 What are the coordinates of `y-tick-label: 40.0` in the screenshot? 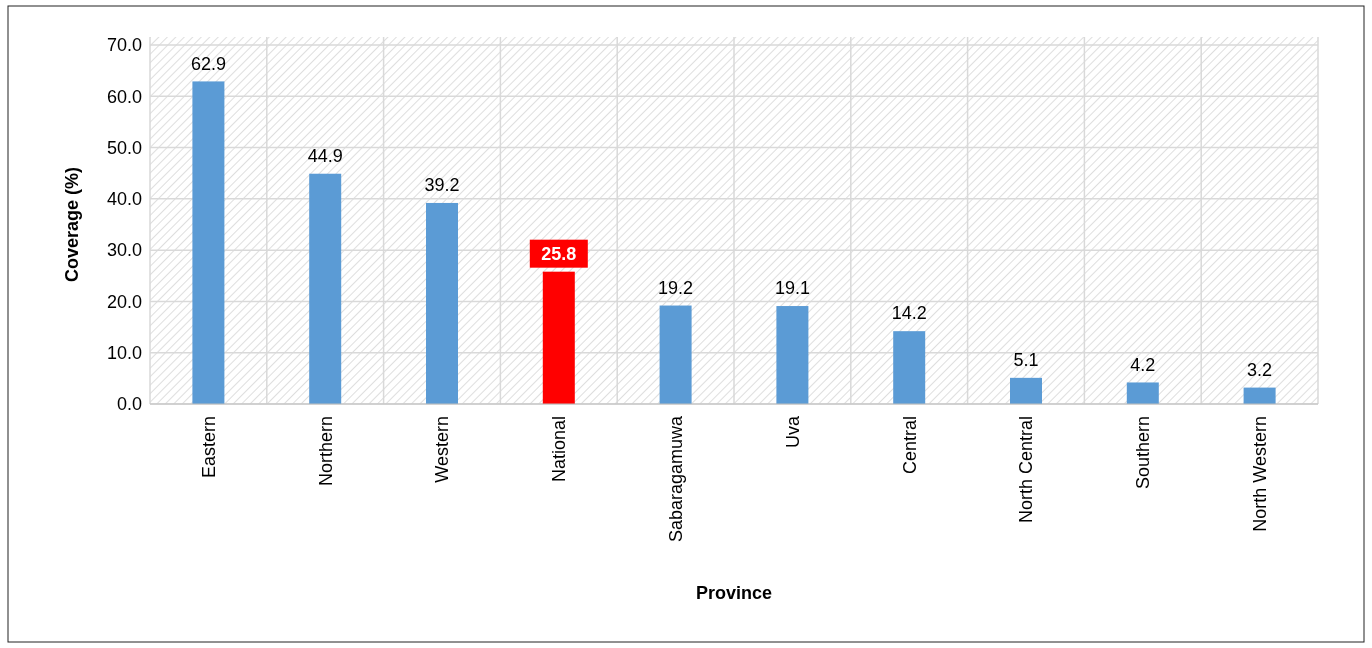 It's located at (124, 199).